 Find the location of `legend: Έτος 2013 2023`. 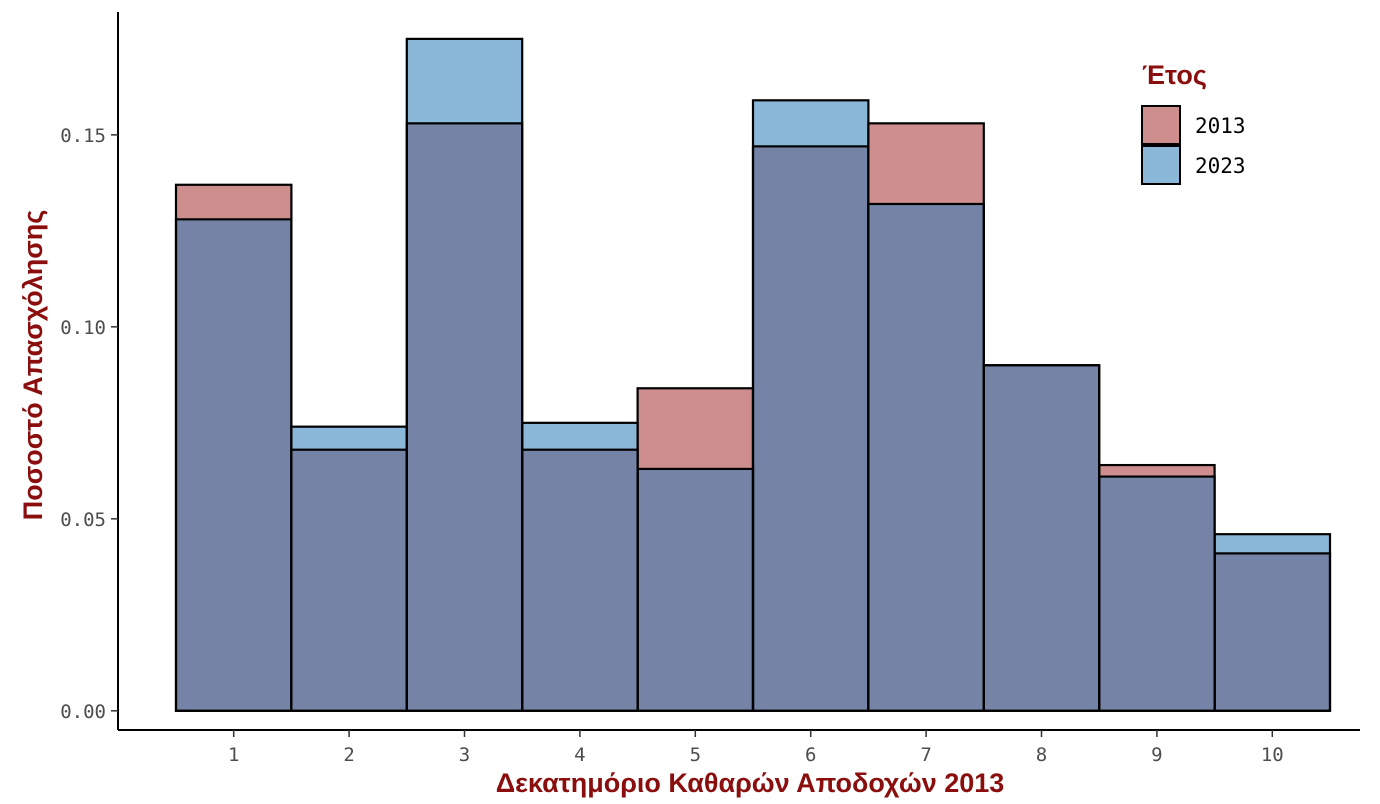

legend: Έτος 2013 2023 is located at coordinates (1193, 122).